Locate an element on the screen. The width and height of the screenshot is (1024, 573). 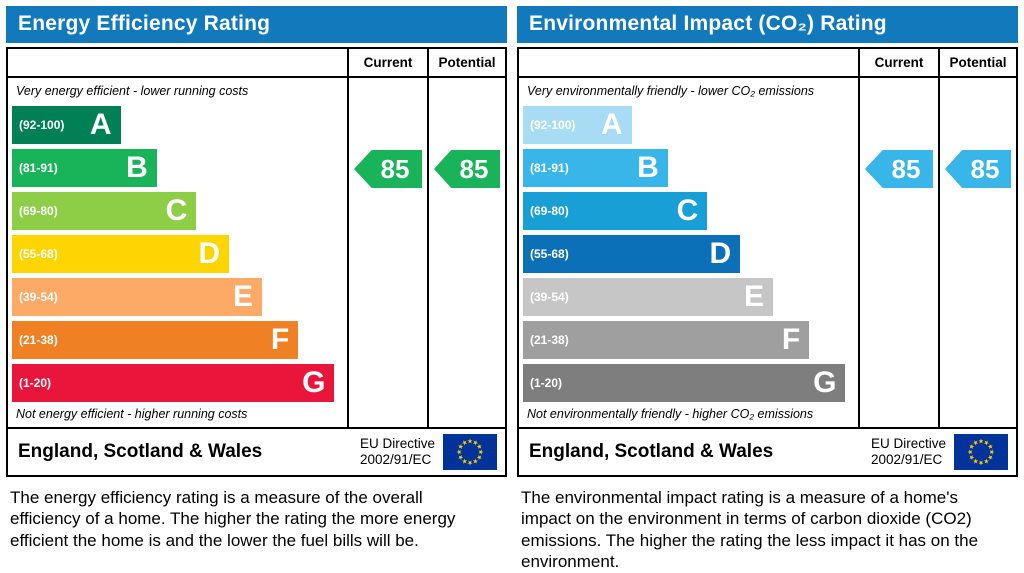
panel-title: Environmental Impact (CO₂) Rating is located at coordinates (767, 24).